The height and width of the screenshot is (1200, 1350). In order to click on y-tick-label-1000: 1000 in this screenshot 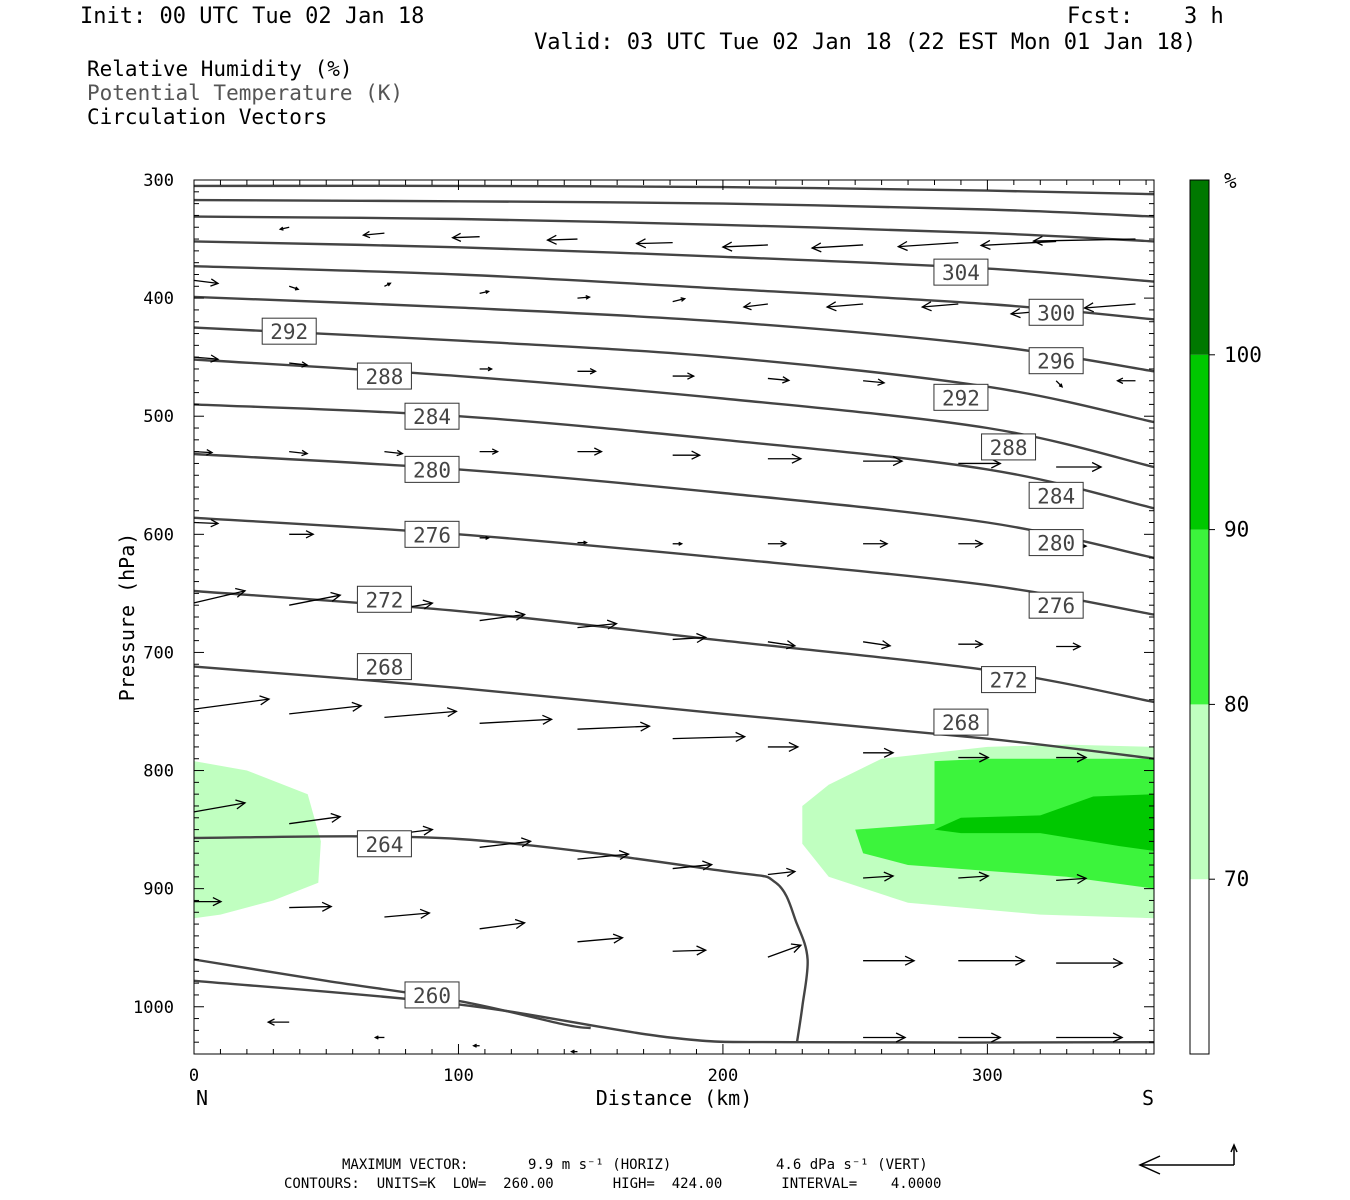, I will do `click(153, 1008)`.